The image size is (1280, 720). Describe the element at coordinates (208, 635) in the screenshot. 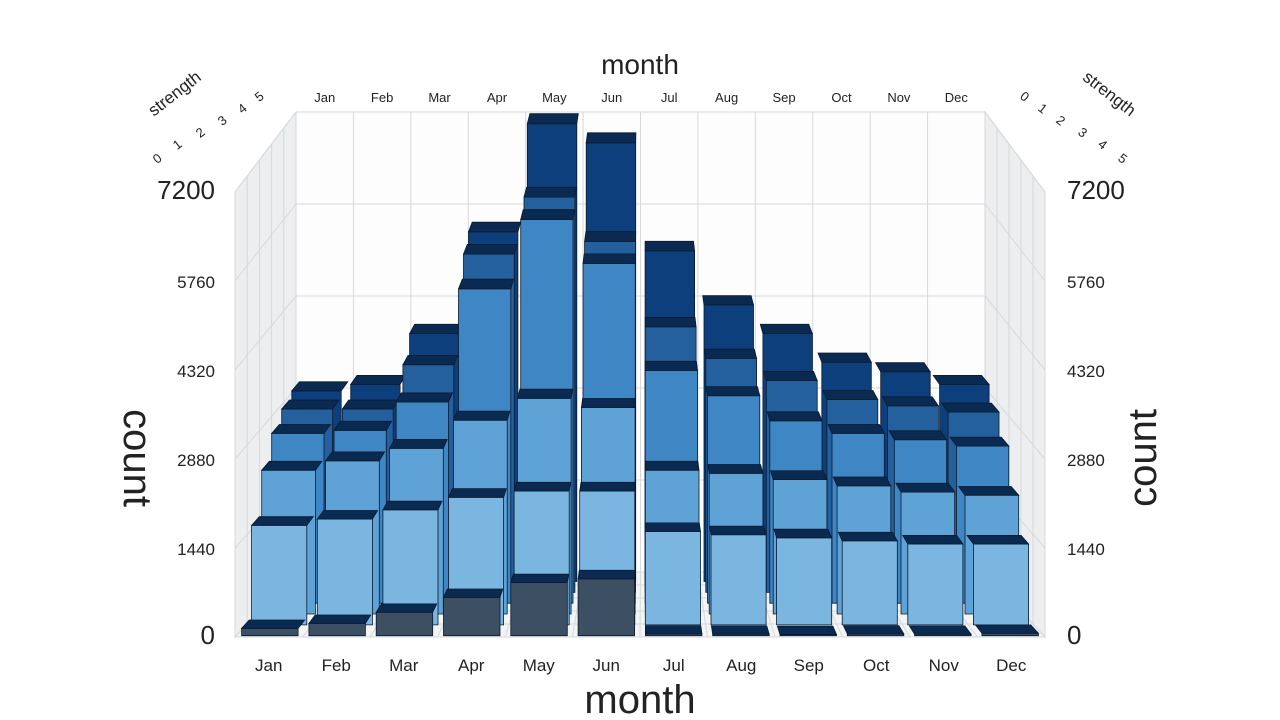

I see `count-tick-label-left: 0` at that location.